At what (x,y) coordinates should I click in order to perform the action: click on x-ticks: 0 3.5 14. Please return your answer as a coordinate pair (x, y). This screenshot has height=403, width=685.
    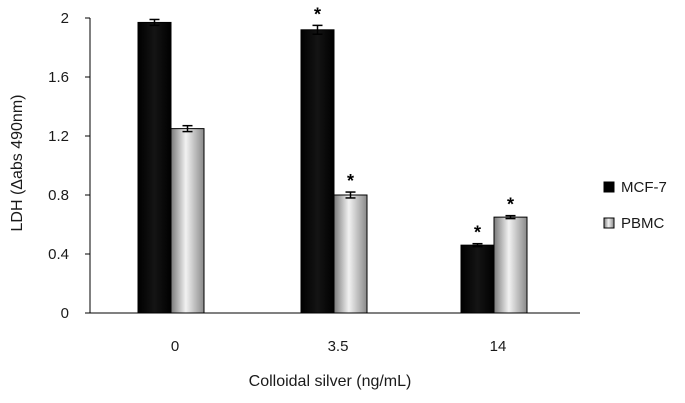
    Looking at the image, I should click on (339, 346).